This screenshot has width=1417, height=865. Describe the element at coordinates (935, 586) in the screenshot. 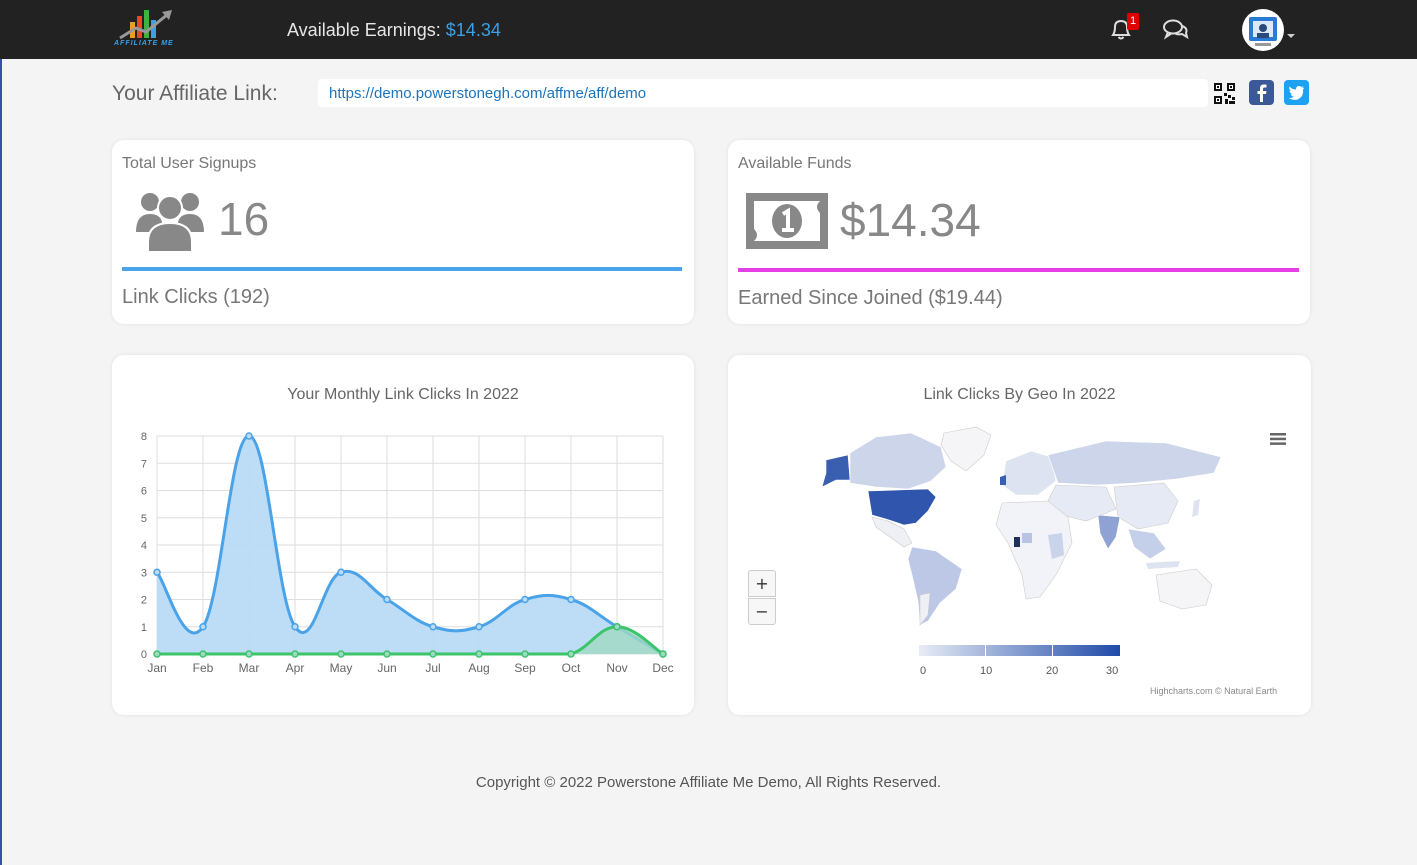

I see `region-south-america` at that location.